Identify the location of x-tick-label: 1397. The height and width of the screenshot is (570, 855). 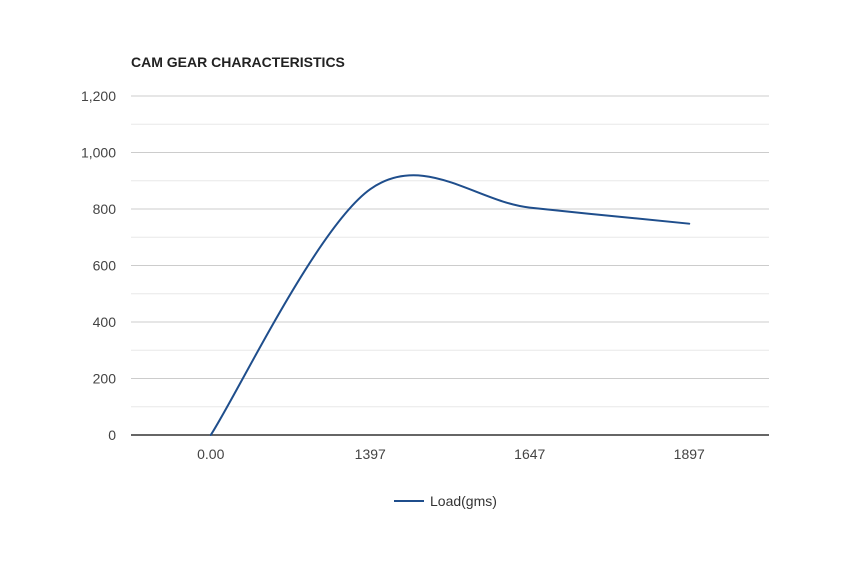
(370, 454).